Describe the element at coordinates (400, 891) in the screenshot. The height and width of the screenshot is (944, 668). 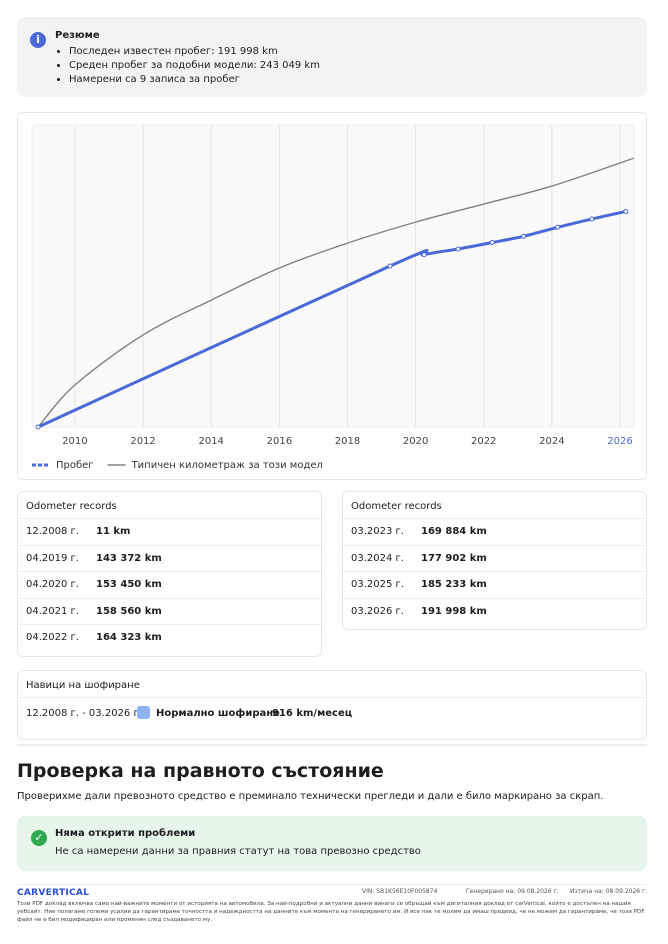
I see `footer-vin: VIN: SB1K56E10F005874` at that location.